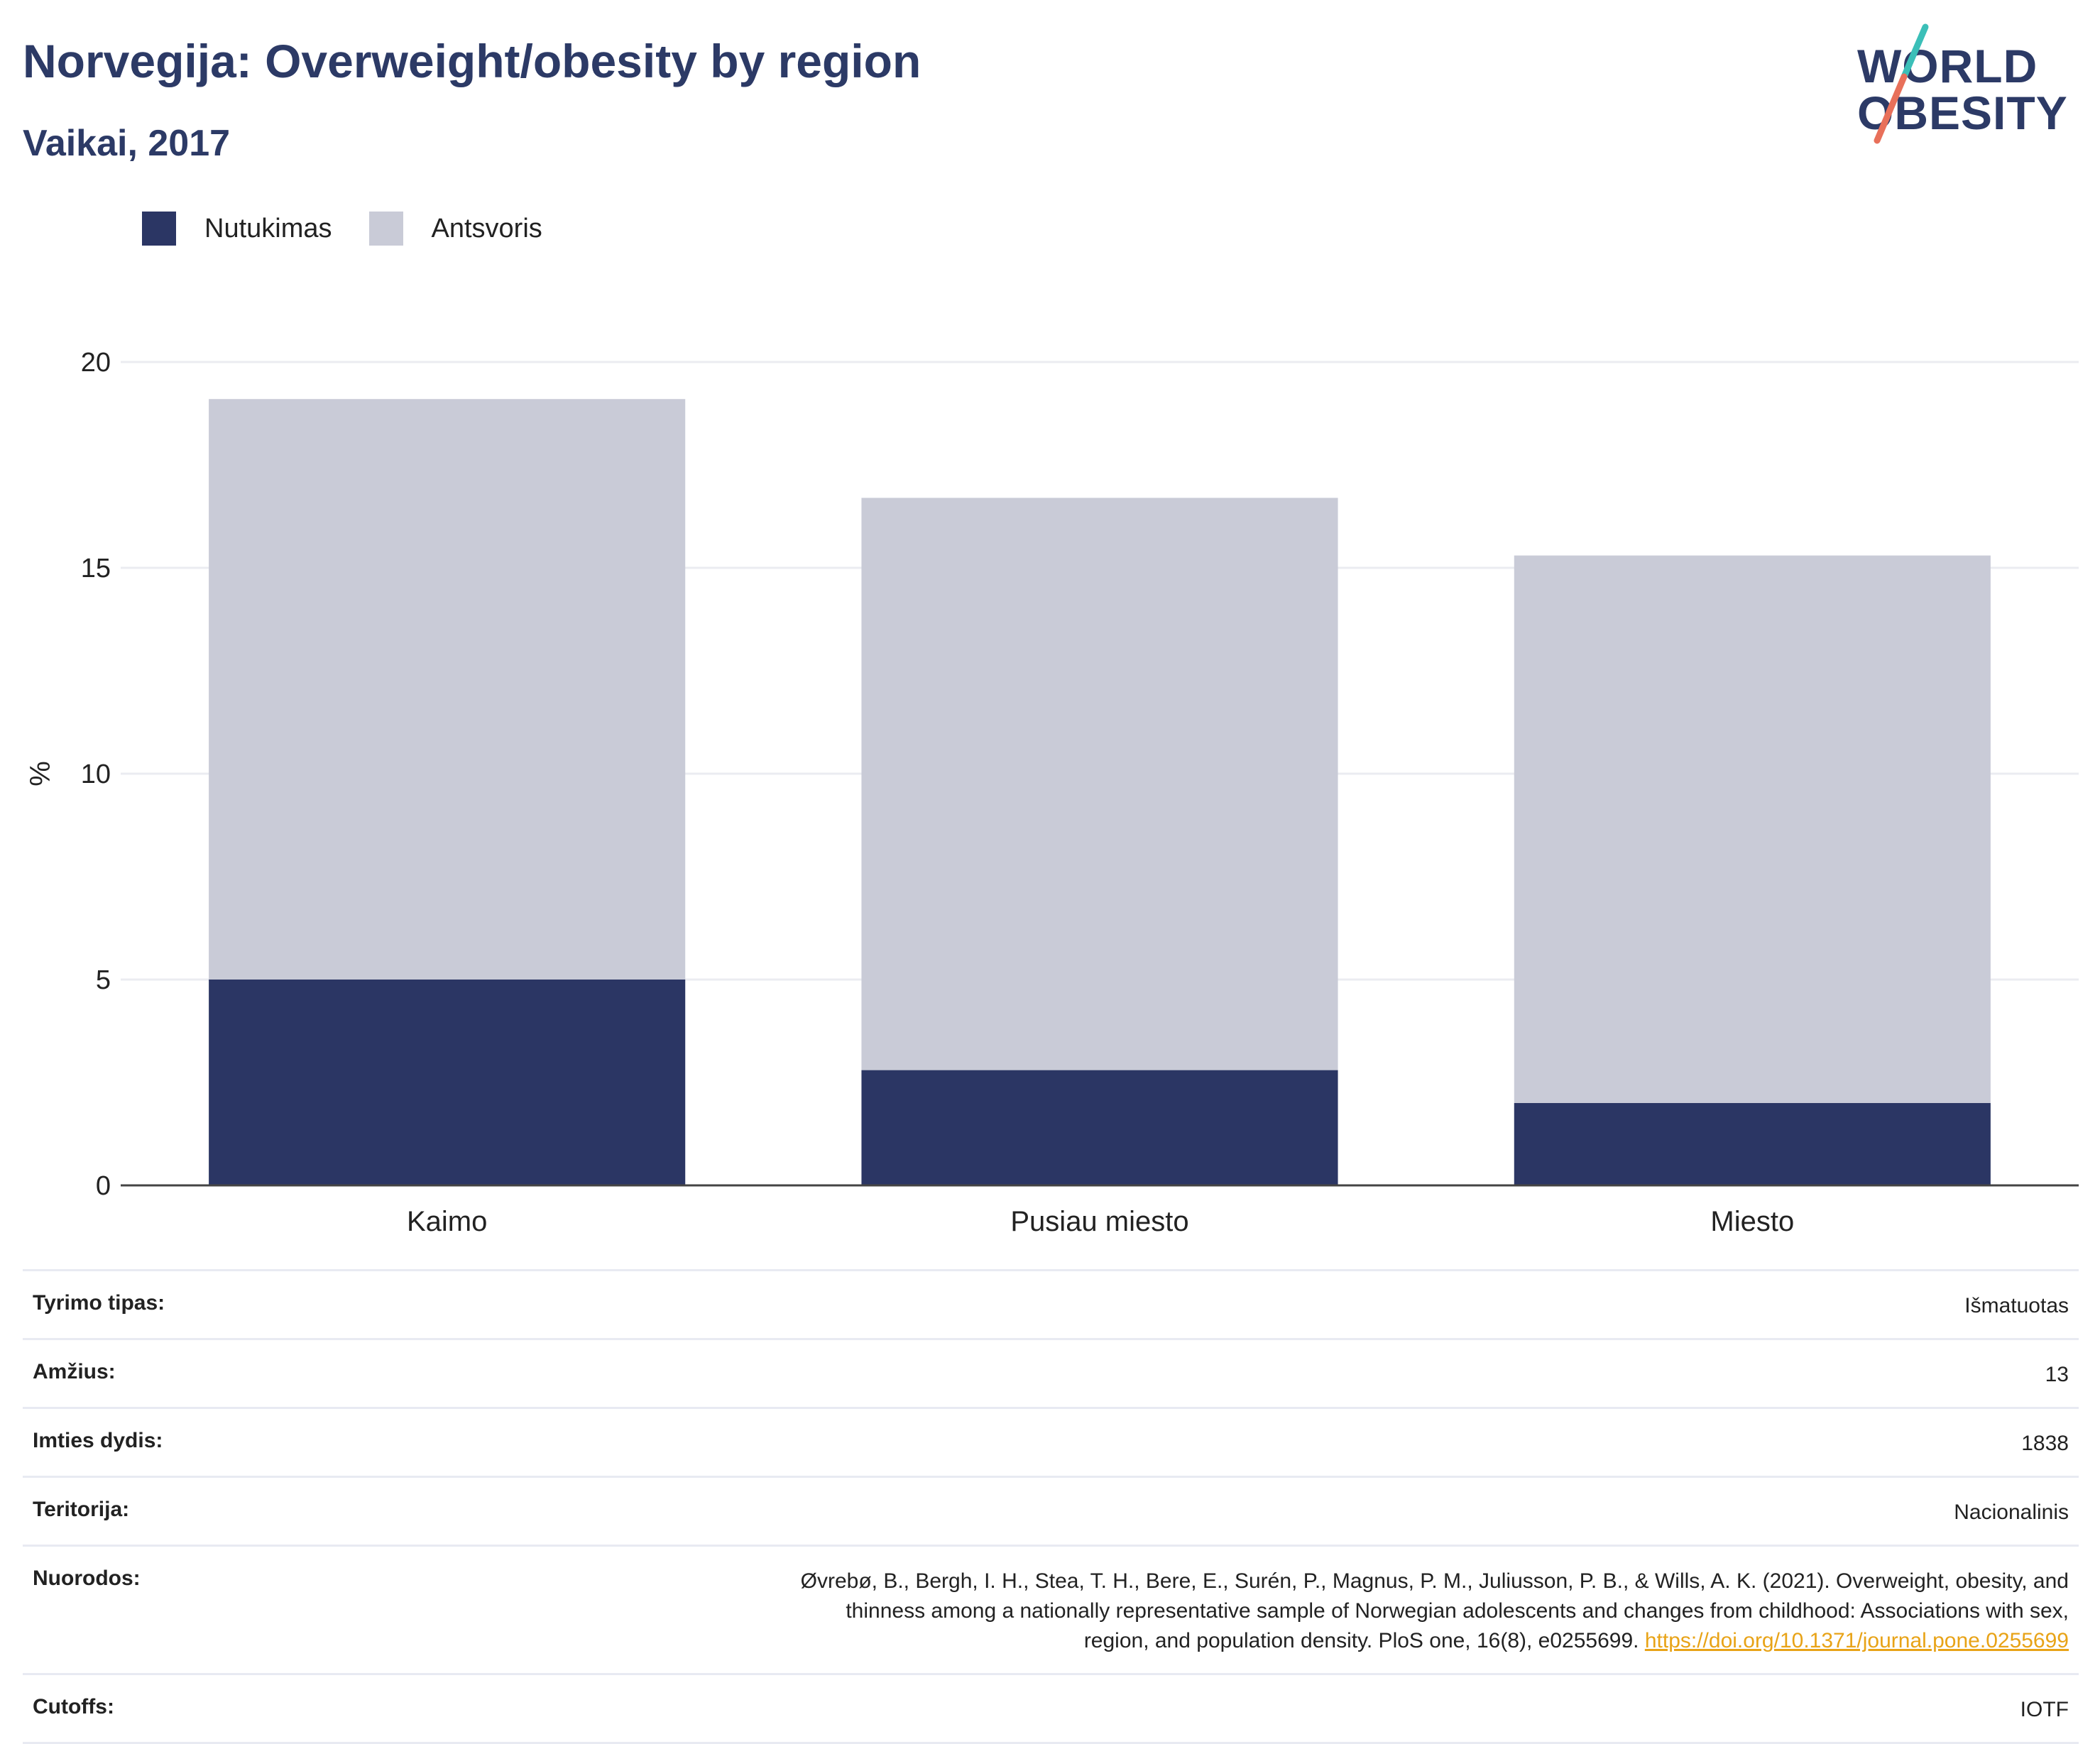 The height and width of the screenshot is (1744, 2100). What do you see at coordinates (2044, 1709) in the screenshot?
I see `info-value: IOTF` at bounding box center [2044, 1709].